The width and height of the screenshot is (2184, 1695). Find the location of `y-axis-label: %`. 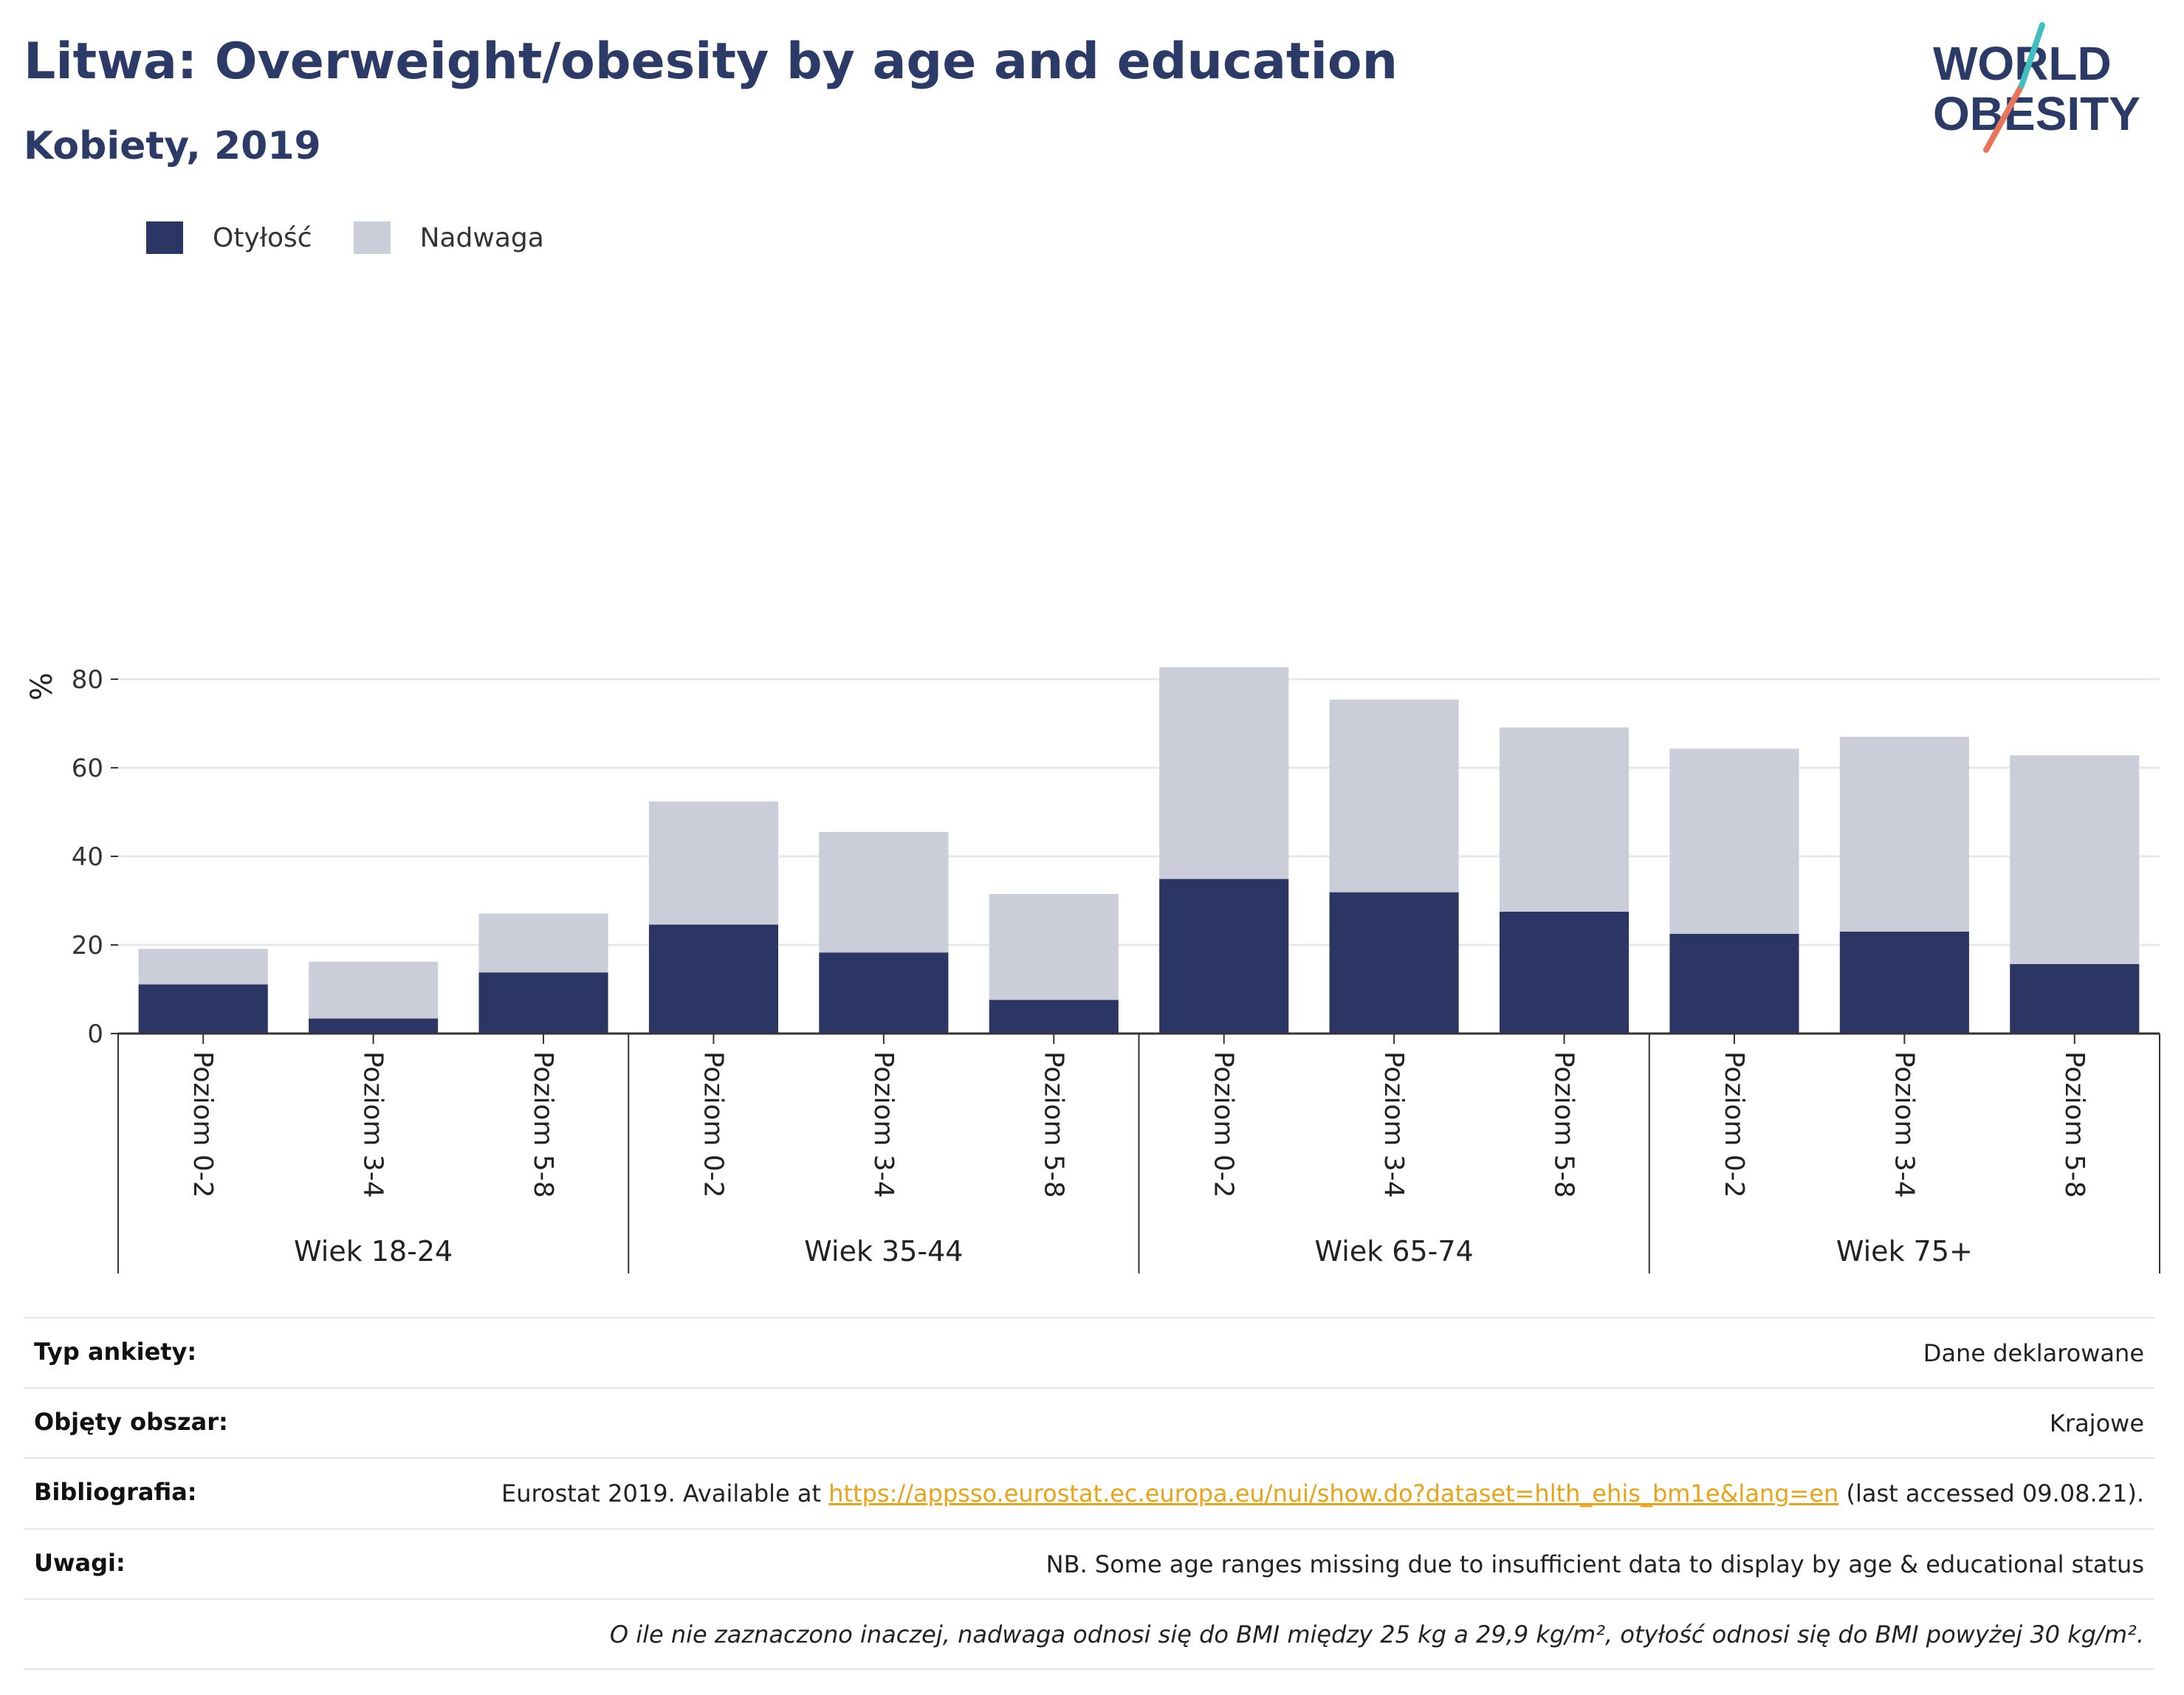

y-axis-label: % is located at coordinates (42, 687).